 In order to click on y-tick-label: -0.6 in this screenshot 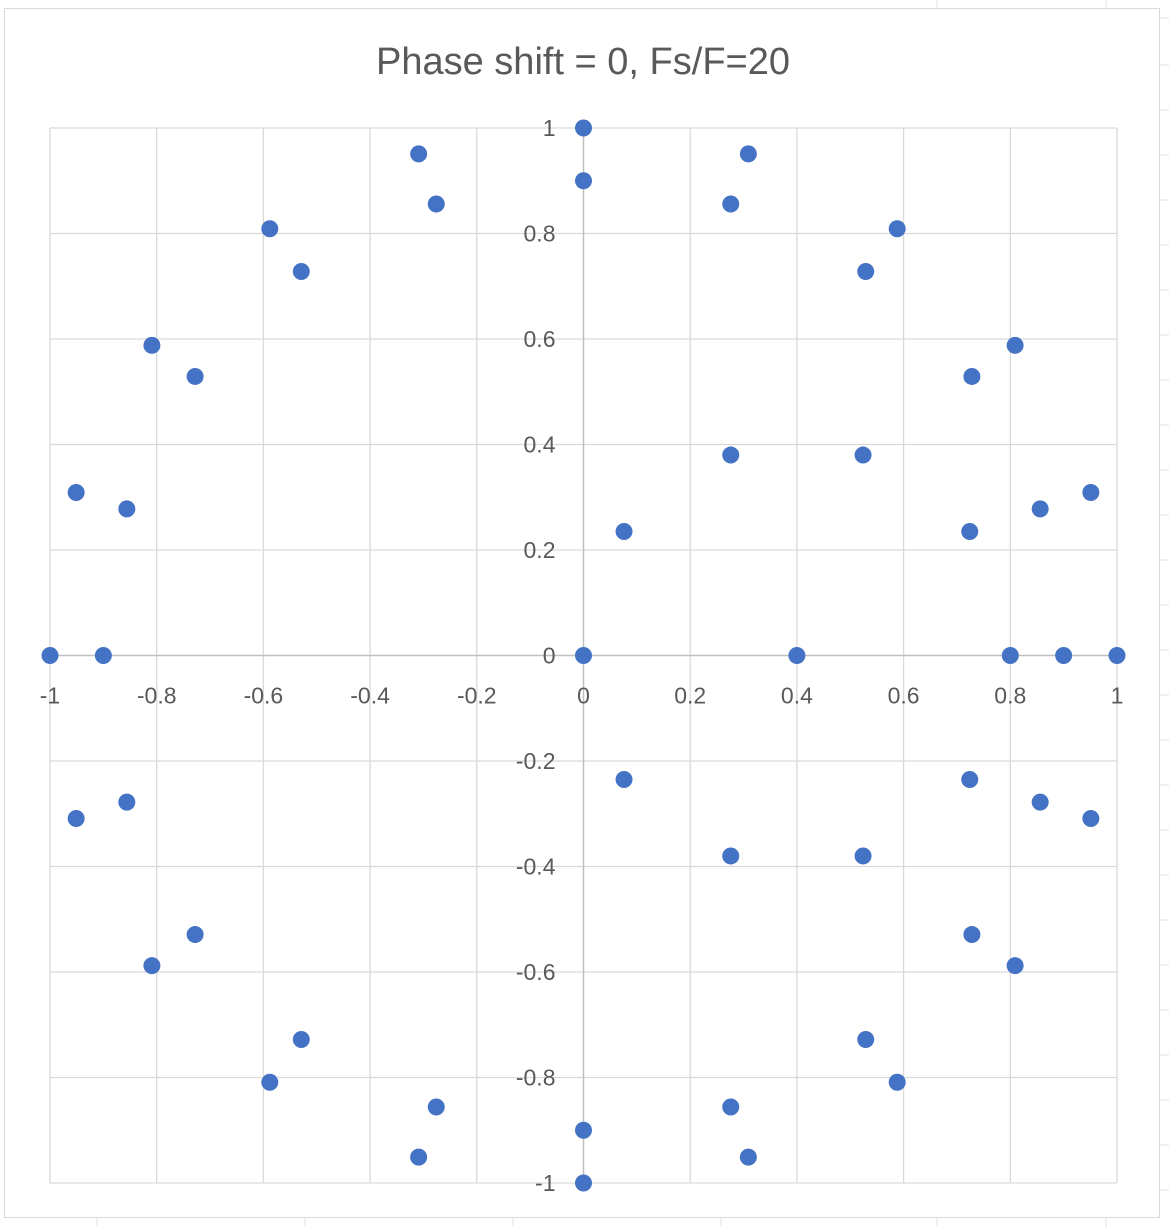, I will do `click(536, 972)`.